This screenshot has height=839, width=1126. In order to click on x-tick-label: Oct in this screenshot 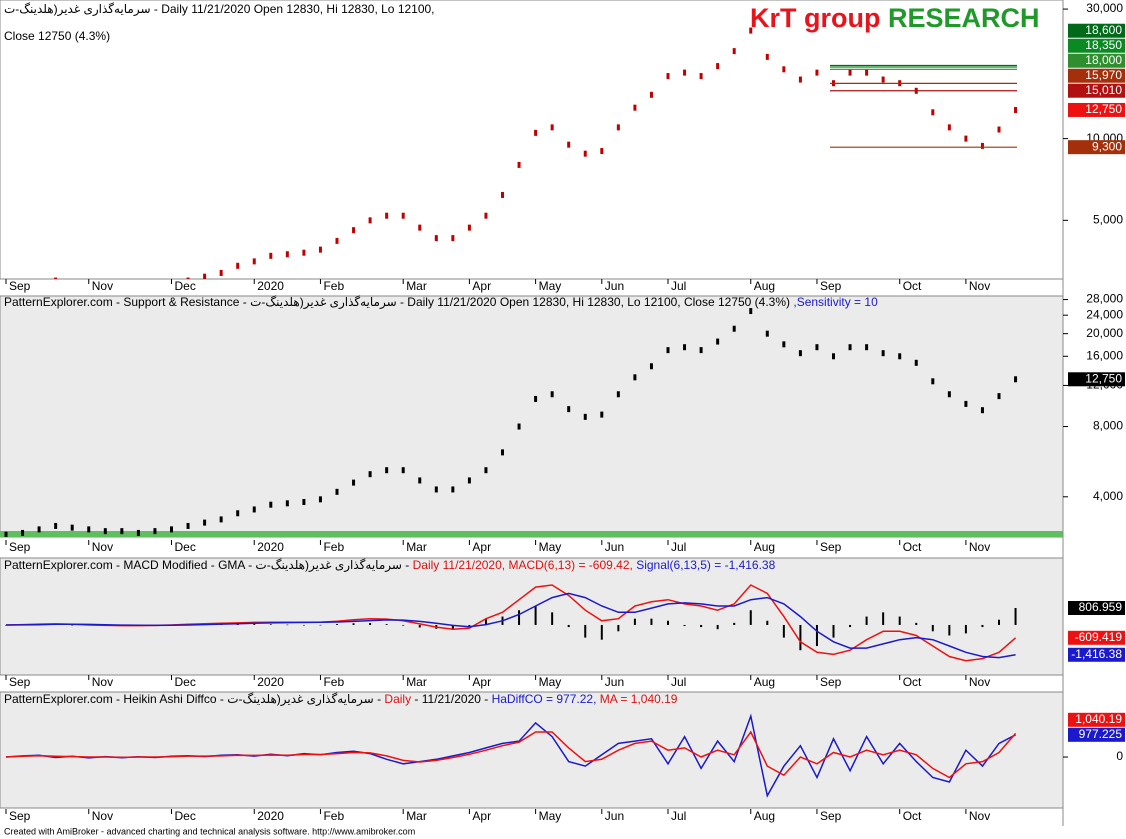, I will do `click(912, 816)`.